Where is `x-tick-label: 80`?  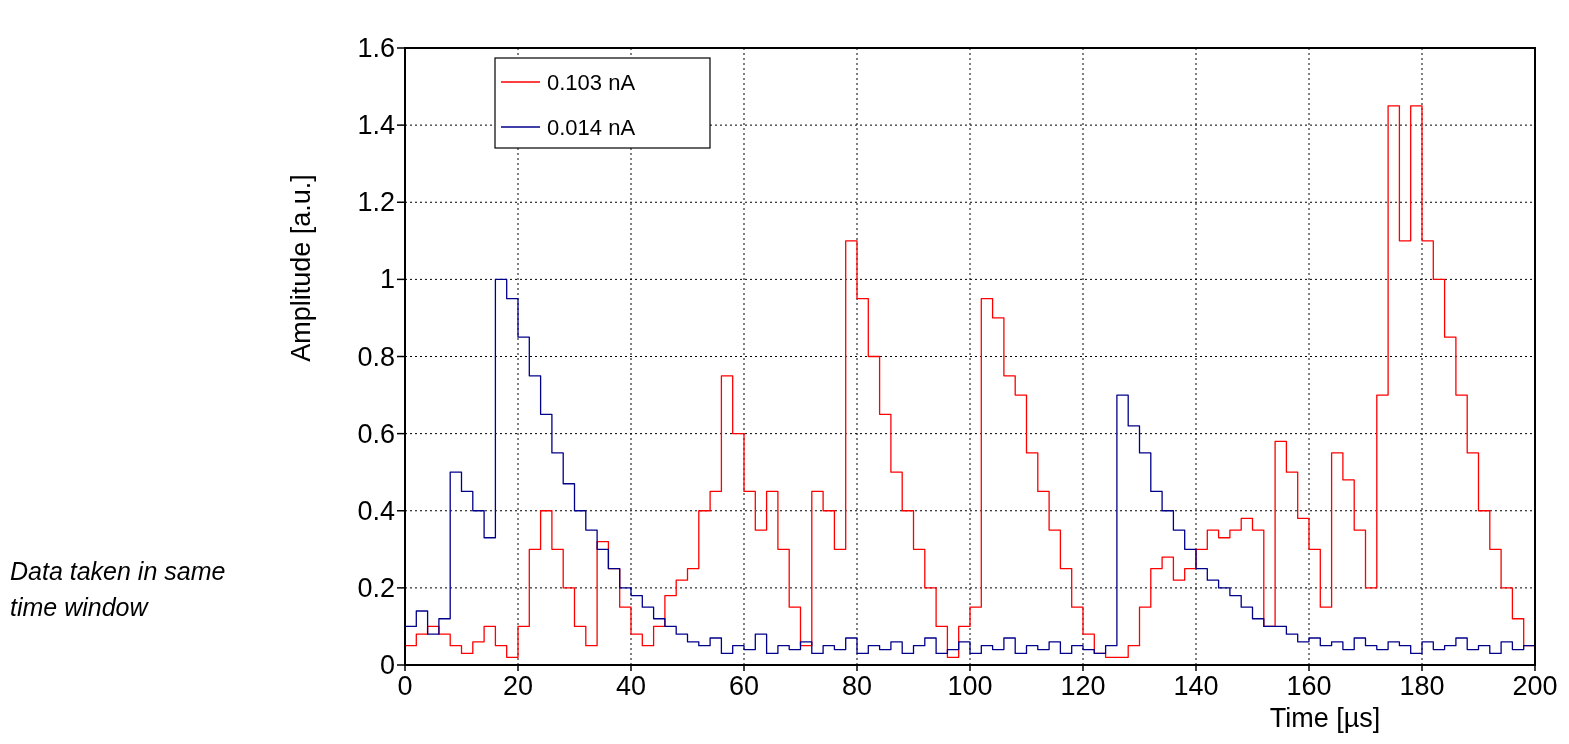
x-tick-label: 80 is located at coordinates (857, 686).